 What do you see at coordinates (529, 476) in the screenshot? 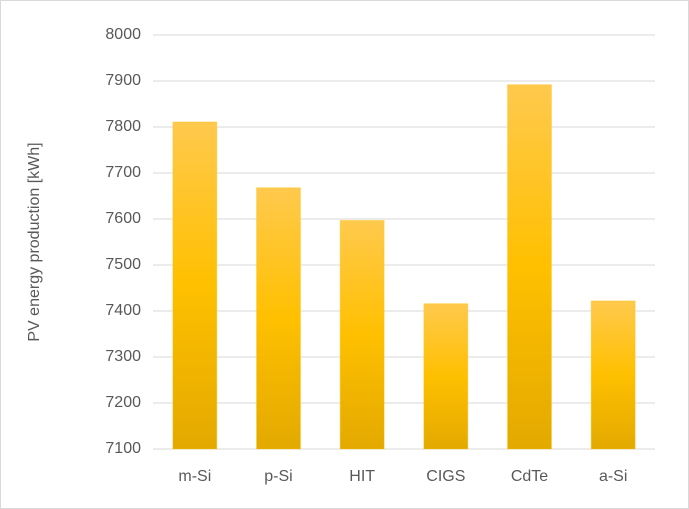
I see `x-tick-label: CdTe` at bounding box center [529, 476].